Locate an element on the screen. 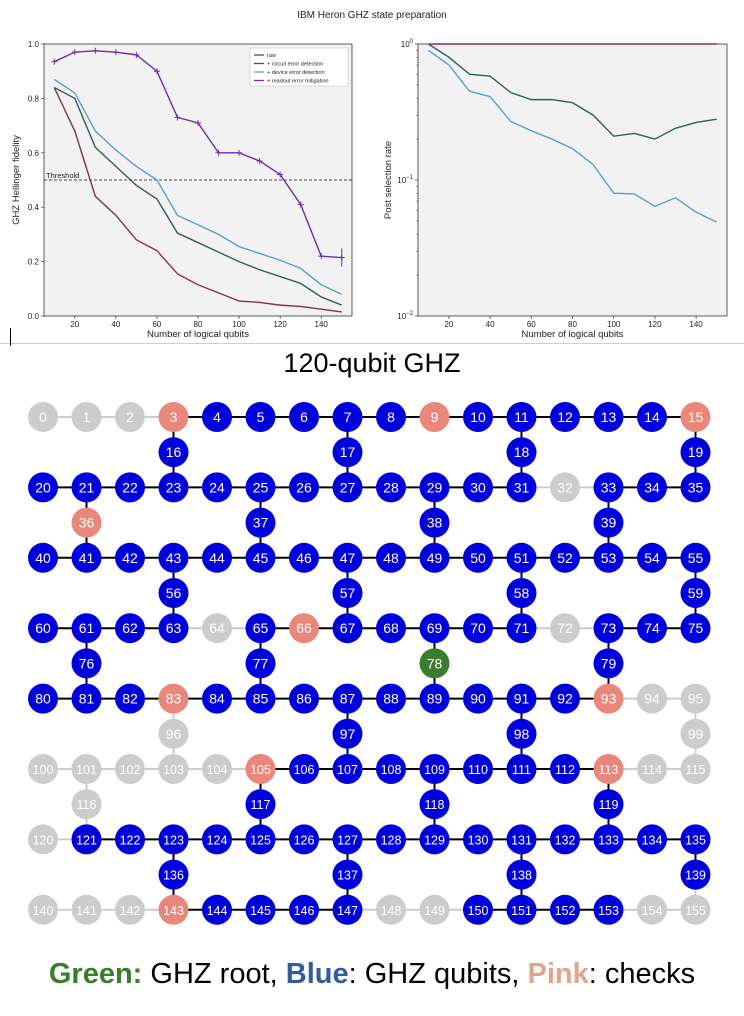  qubit-label: 45 is located at coordinates (261, 558).